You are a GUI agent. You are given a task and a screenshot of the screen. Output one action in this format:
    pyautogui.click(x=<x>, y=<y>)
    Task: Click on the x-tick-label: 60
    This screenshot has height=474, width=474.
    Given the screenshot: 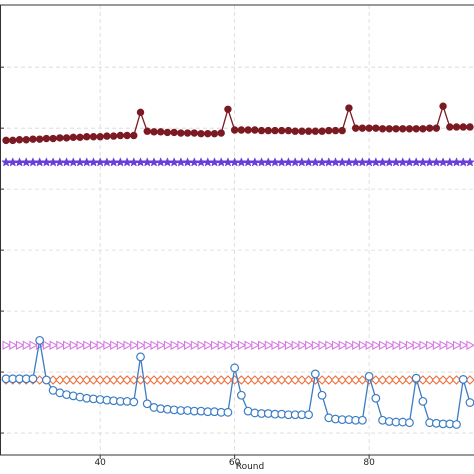 What is the action you would take?
    pyautogui.click(x=235, y=463)
    